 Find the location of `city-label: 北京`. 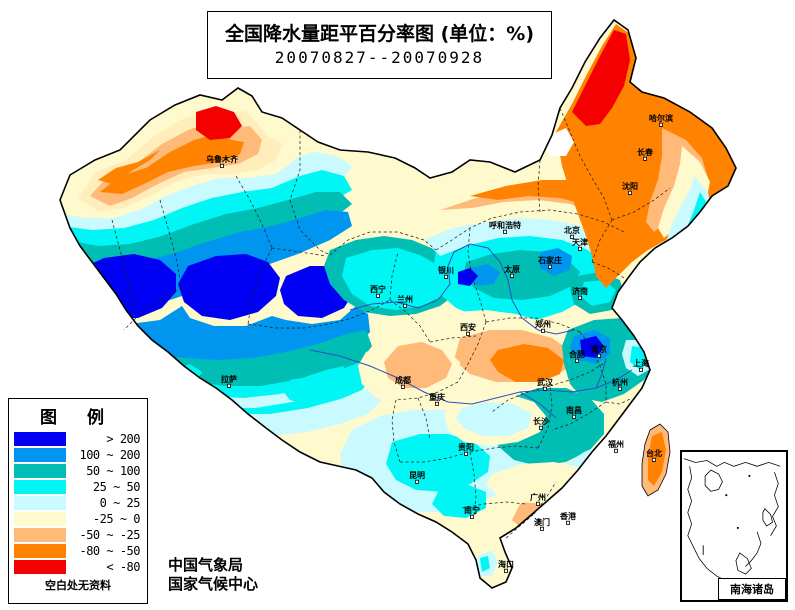

city-label: 北京 is located at coordinates (572, 230).